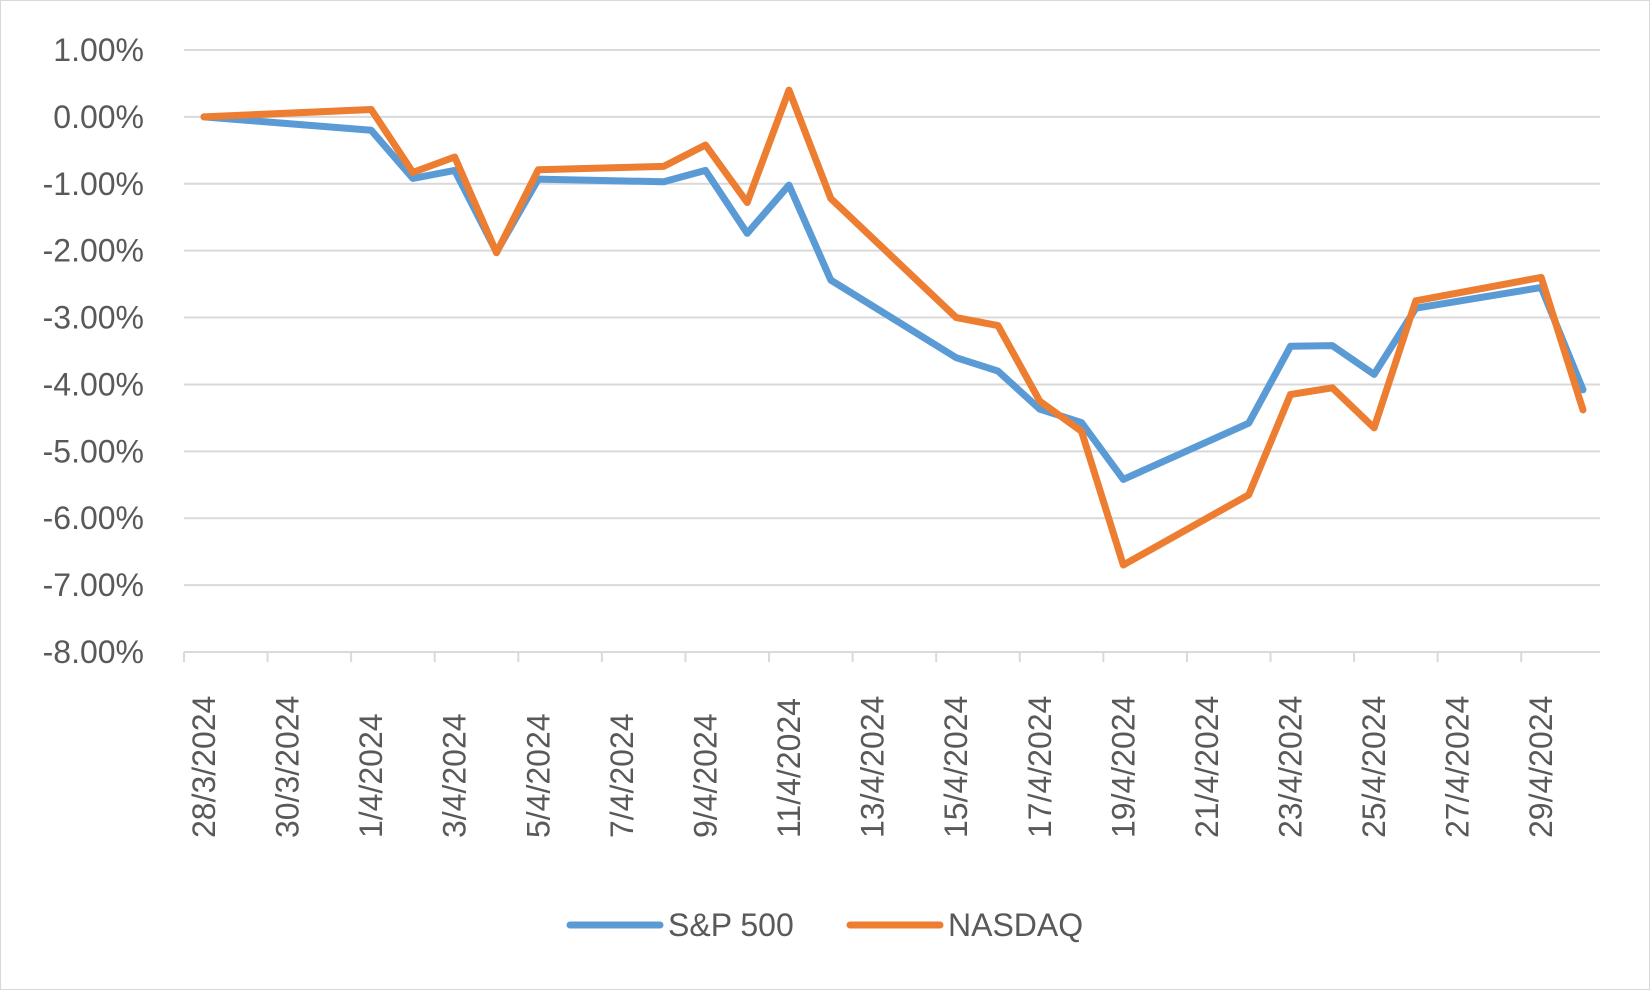  I want to click on y-tick-label: -1.00%, so click(93, 184).